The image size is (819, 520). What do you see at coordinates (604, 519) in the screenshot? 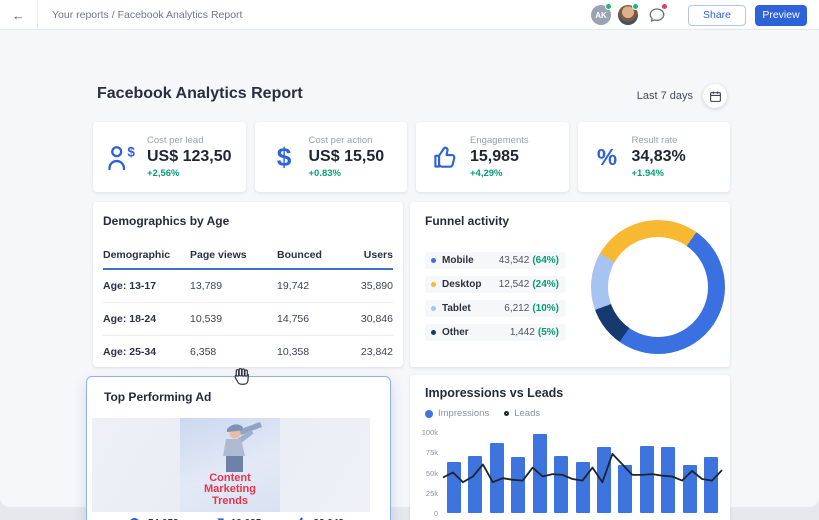
I see `x-tick-label: 08` at bounding box center [604, 519].